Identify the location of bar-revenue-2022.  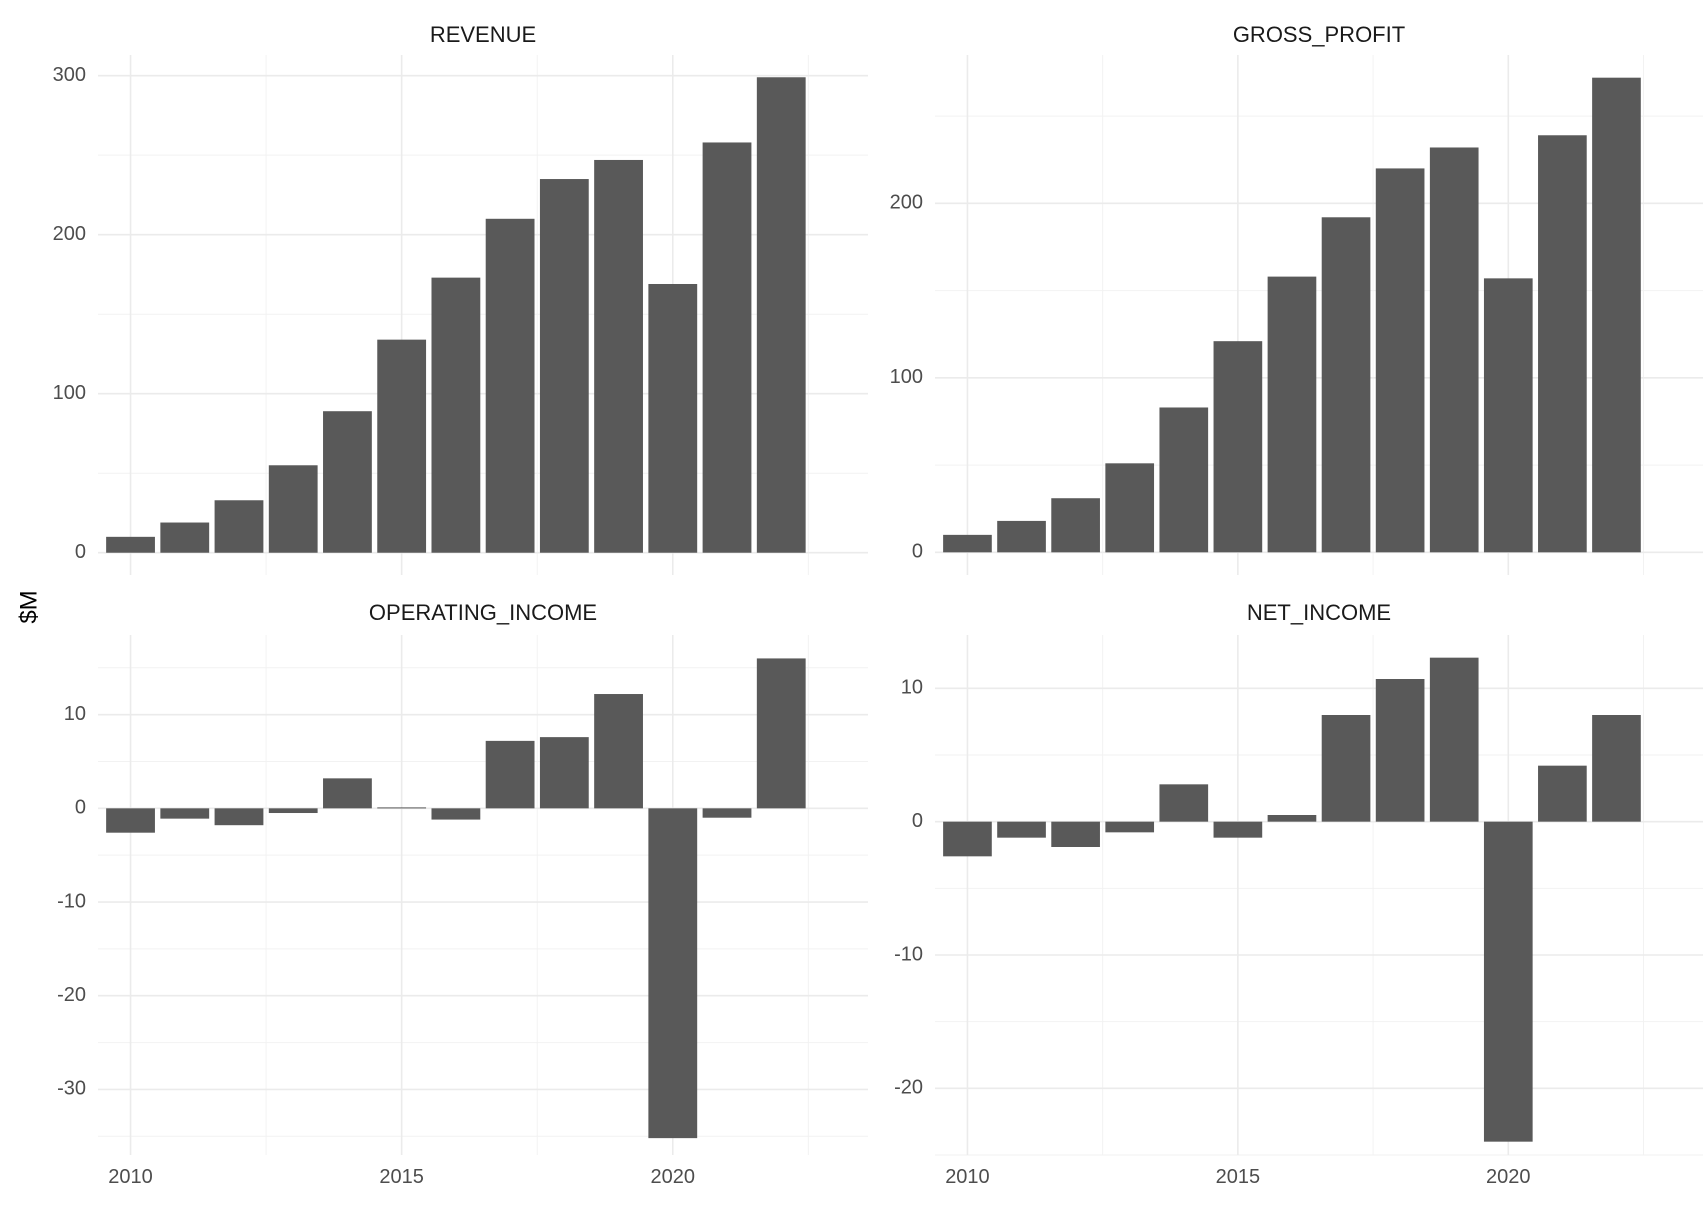
(781, 315).